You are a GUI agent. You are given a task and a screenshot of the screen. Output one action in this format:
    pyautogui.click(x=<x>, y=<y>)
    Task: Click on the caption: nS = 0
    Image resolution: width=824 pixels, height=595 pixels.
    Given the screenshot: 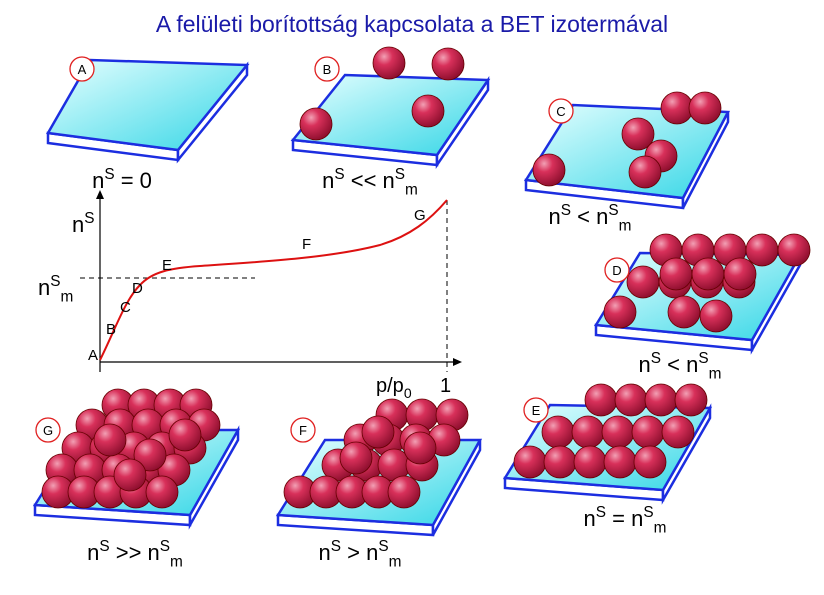 What is the action you would take?
    pyautogui.click(x=122, y=179)
    